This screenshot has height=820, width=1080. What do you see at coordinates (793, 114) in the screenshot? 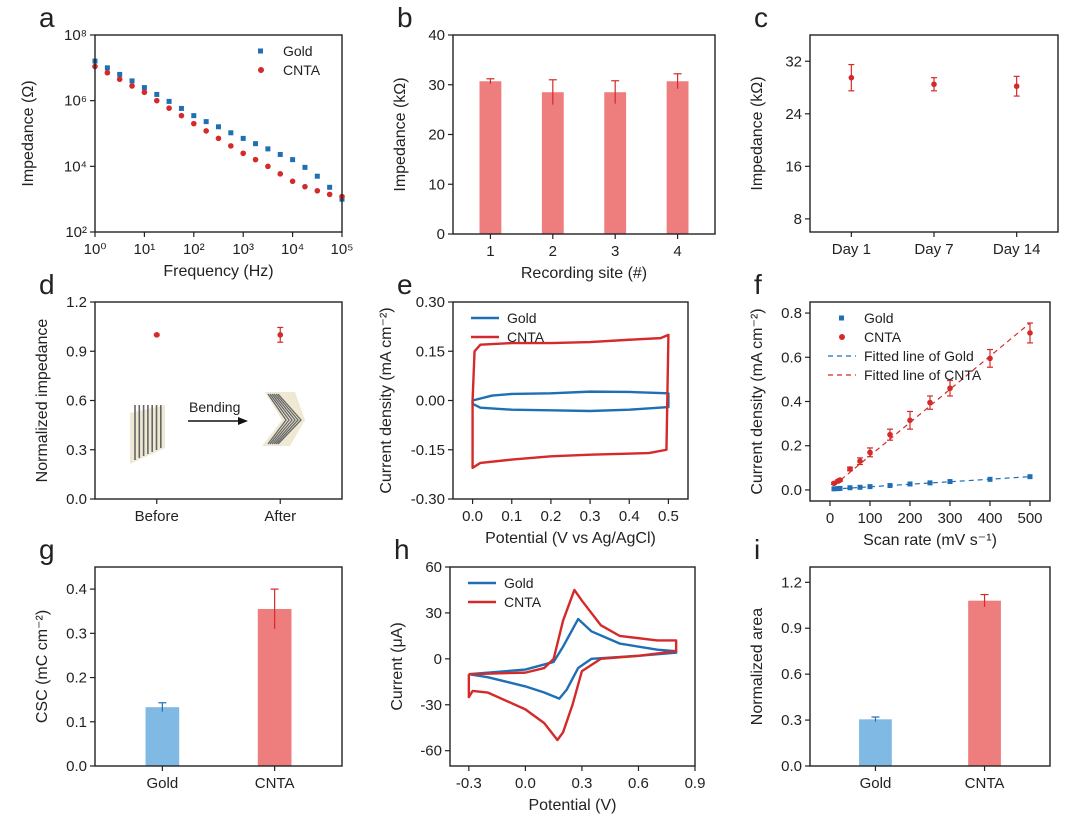
I see `y-tick-label: 24` at bounding box center [793, 114].